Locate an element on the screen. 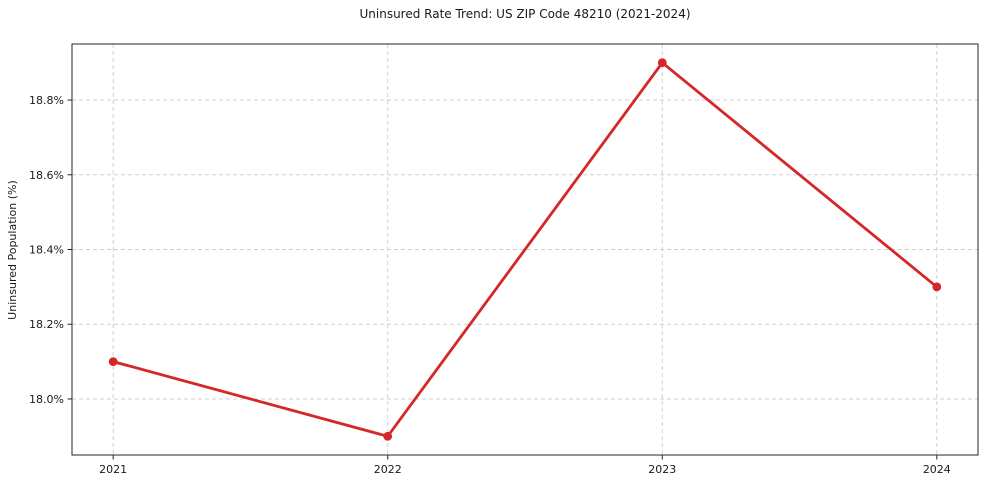 This screenshot has height=490, width=989. x-tick-label: 2021 is located at coordinates (113, 469).